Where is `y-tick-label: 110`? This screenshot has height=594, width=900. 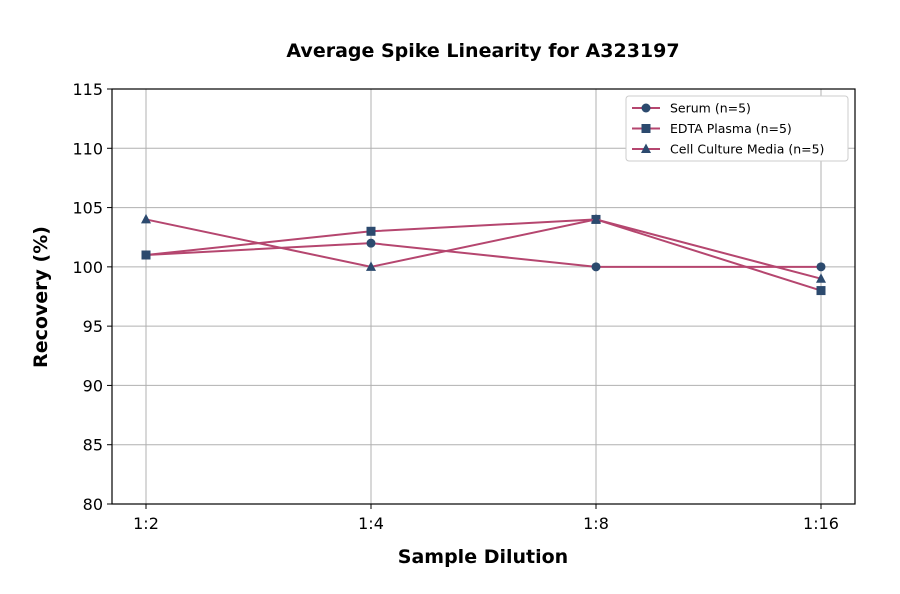
y-tick-label: 110 is located at coordinates (87, 148).